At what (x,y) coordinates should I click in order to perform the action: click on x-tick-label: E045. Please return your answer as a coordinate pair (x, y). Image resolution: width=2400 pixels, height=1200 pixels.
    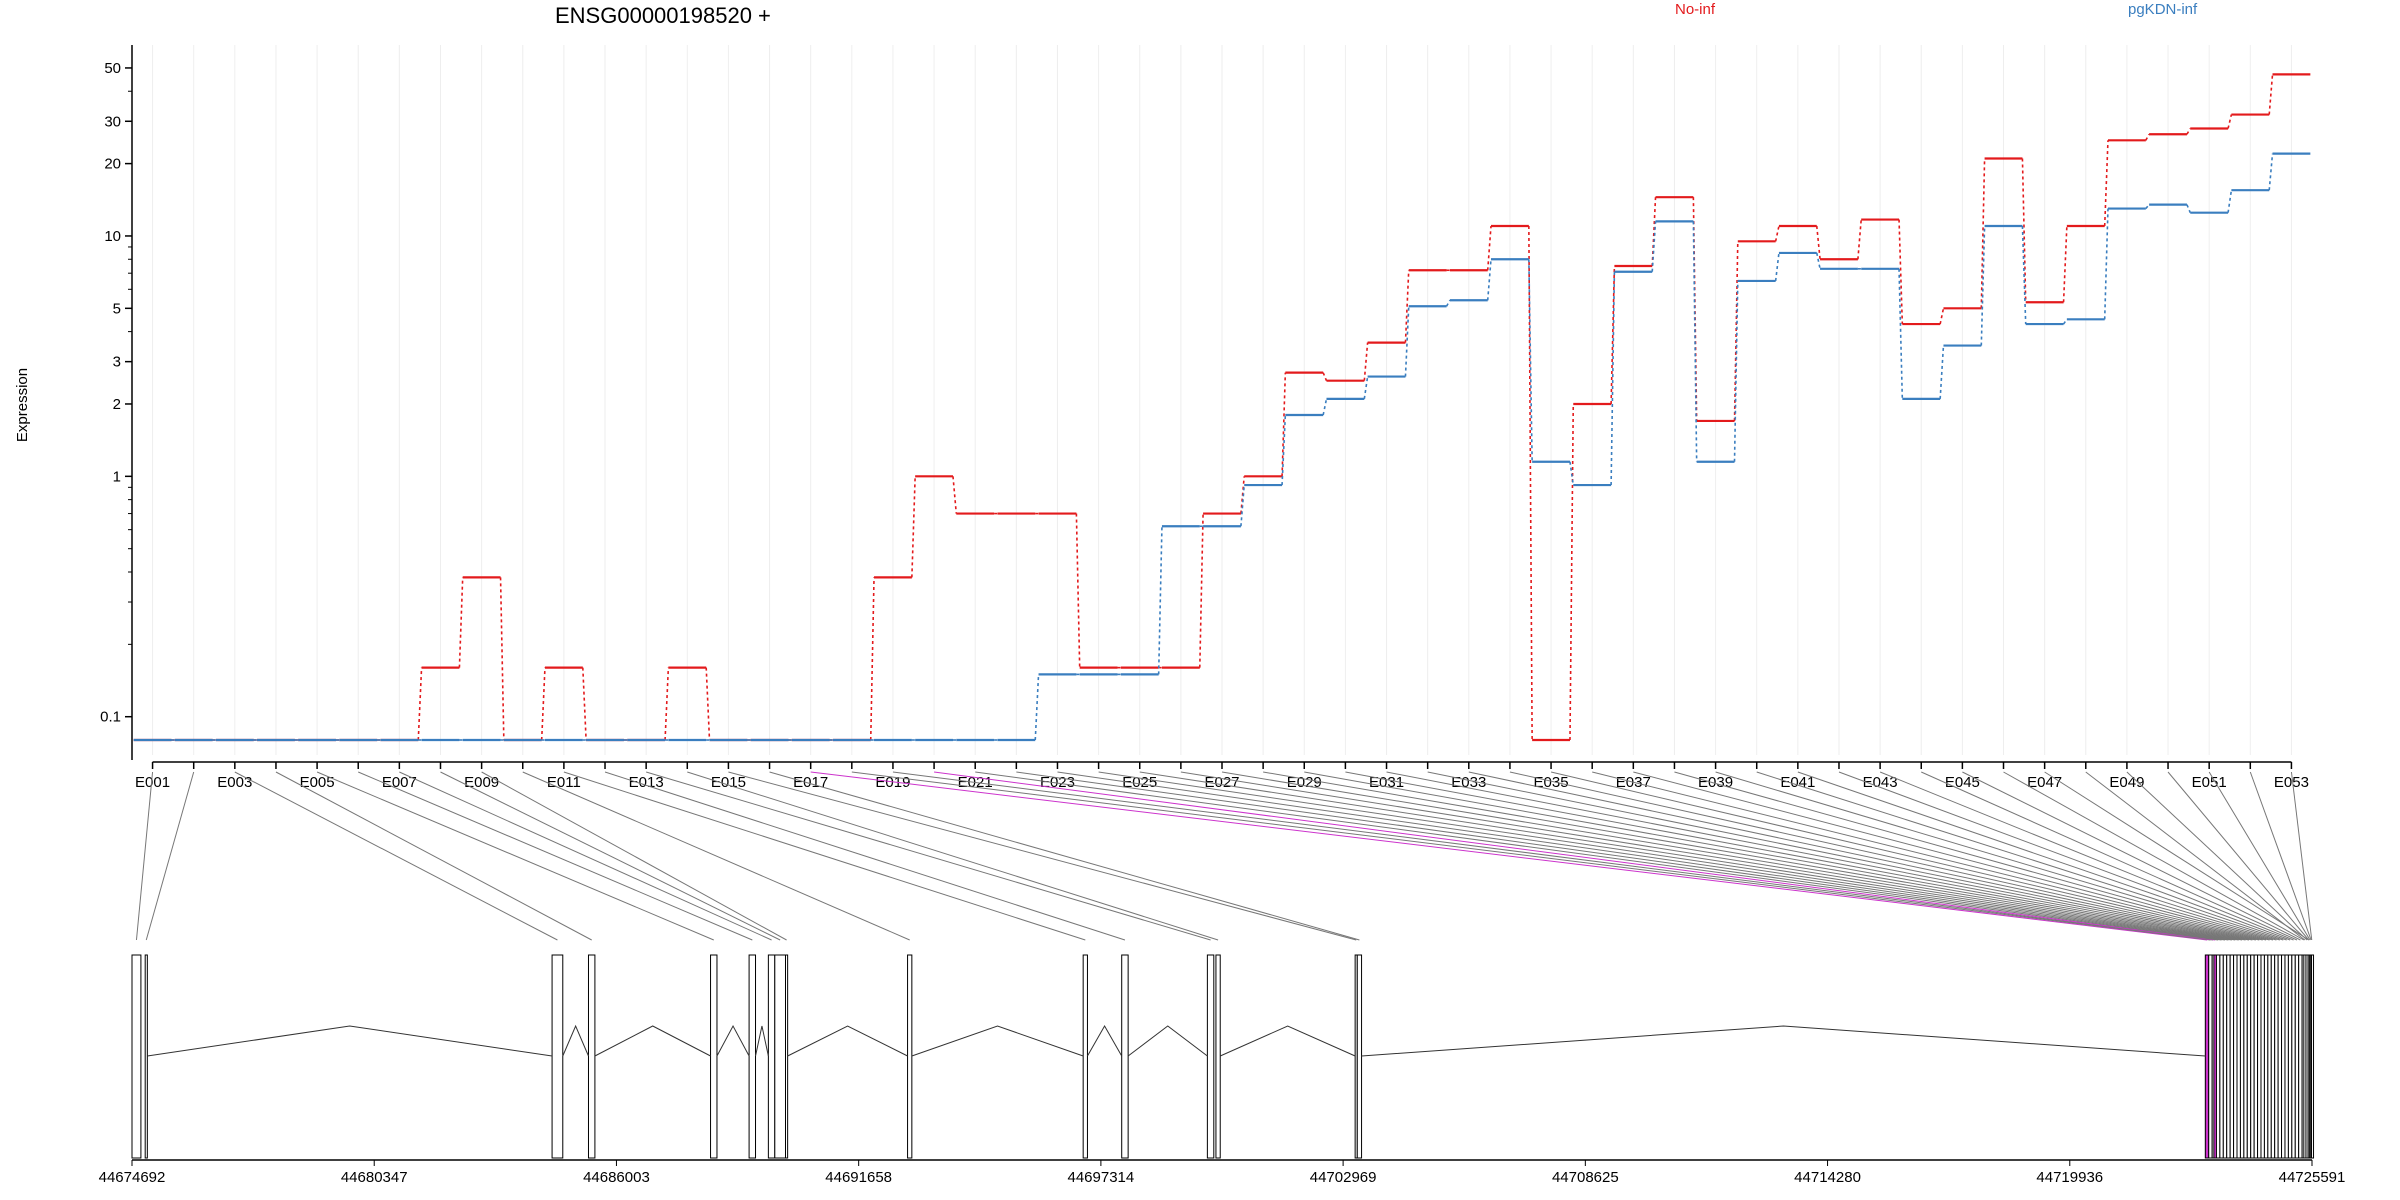
    Looking at the image, I should click on (1962, 782).